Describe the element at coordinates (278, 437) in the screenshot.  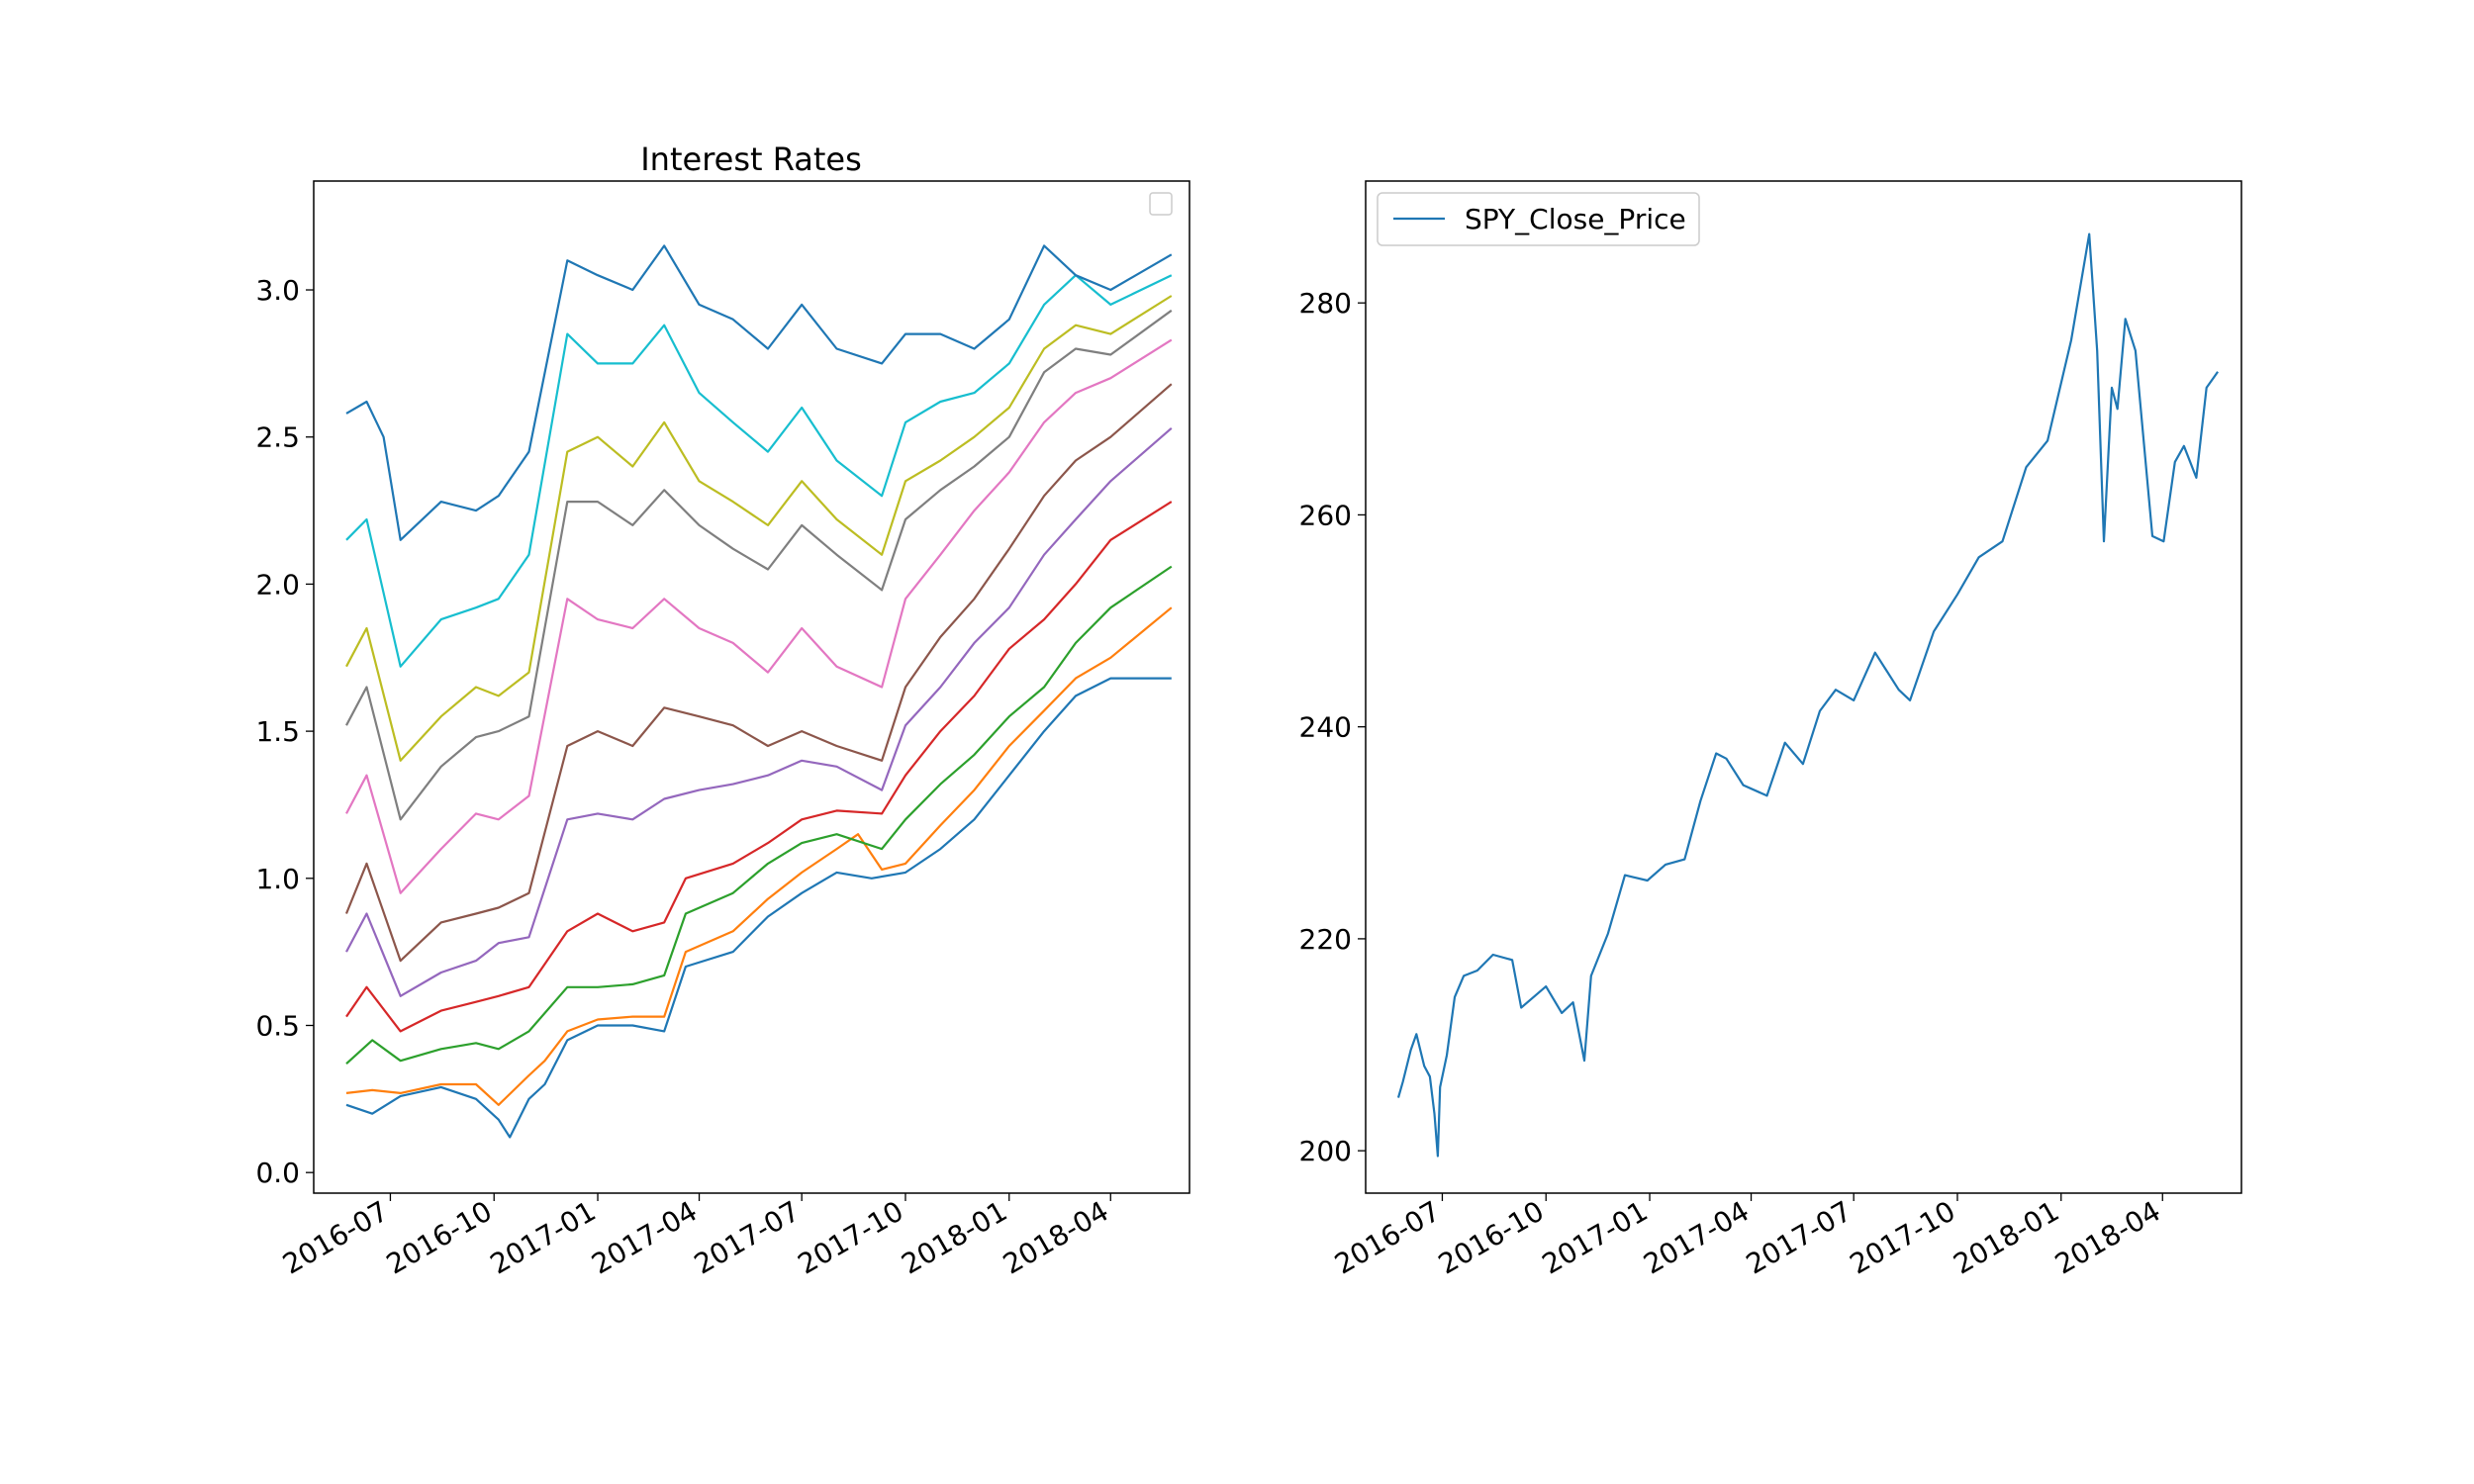
I see `y-tick-label: 2.5` at that location.